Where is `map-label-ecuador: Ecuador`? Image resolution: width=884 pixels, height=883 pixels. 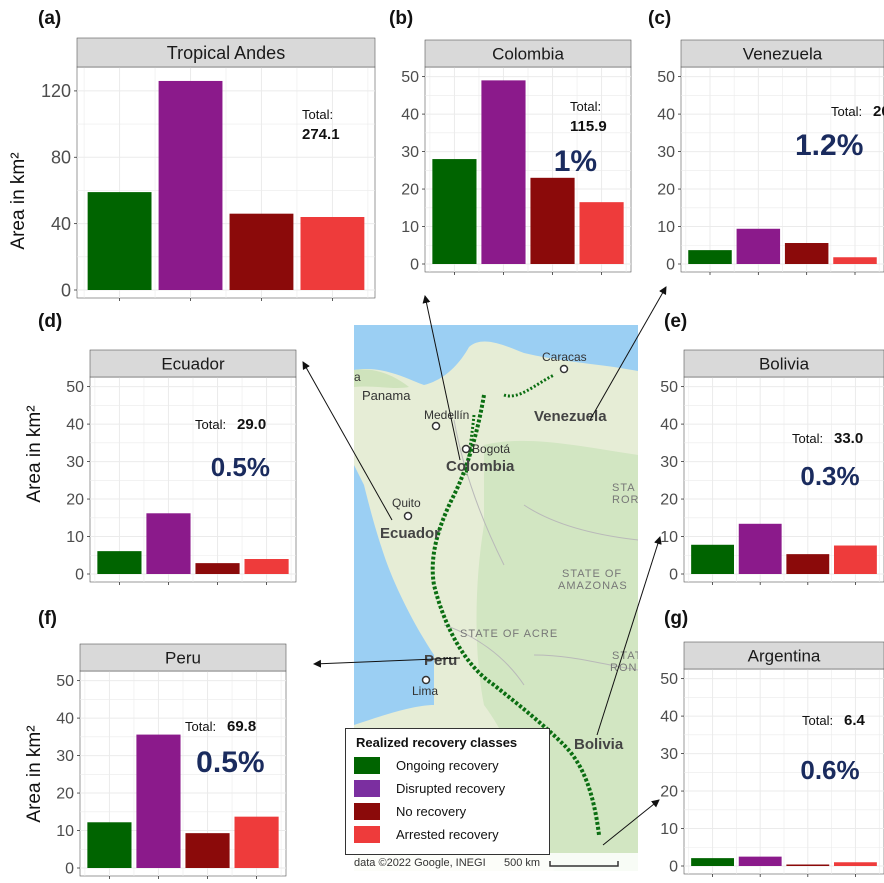
map-label-ecuador: Ecuador is located at coordinates (410, 533).